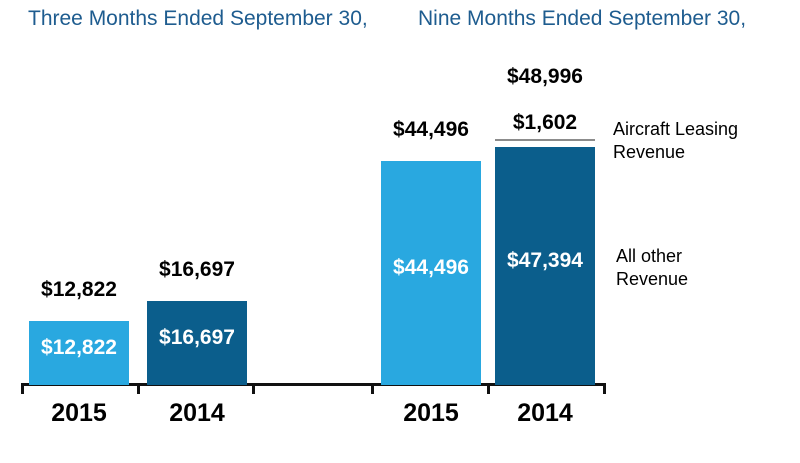  What do you see at coordinates (545, 142) in the screenshot?
I see `bar-segment-2014-aircraft-leasing-revenue` at bounding box center [545, 142].